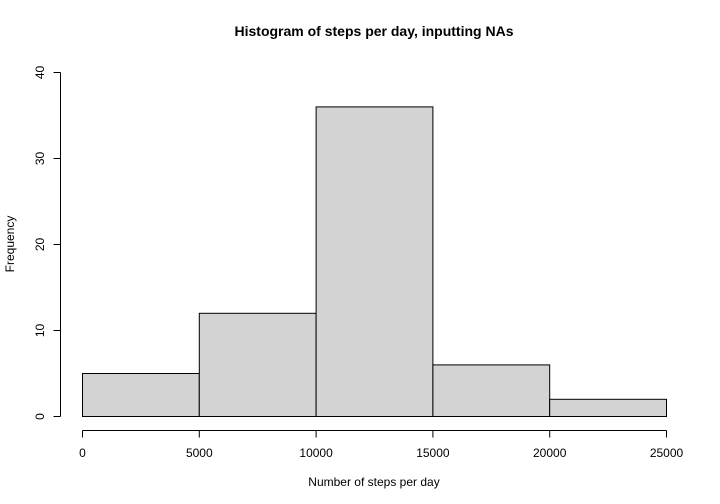 The image size is (720, 504). I want to click on x-axis: 0 5000 10000 15000 20000 25000, so click(381, 445).